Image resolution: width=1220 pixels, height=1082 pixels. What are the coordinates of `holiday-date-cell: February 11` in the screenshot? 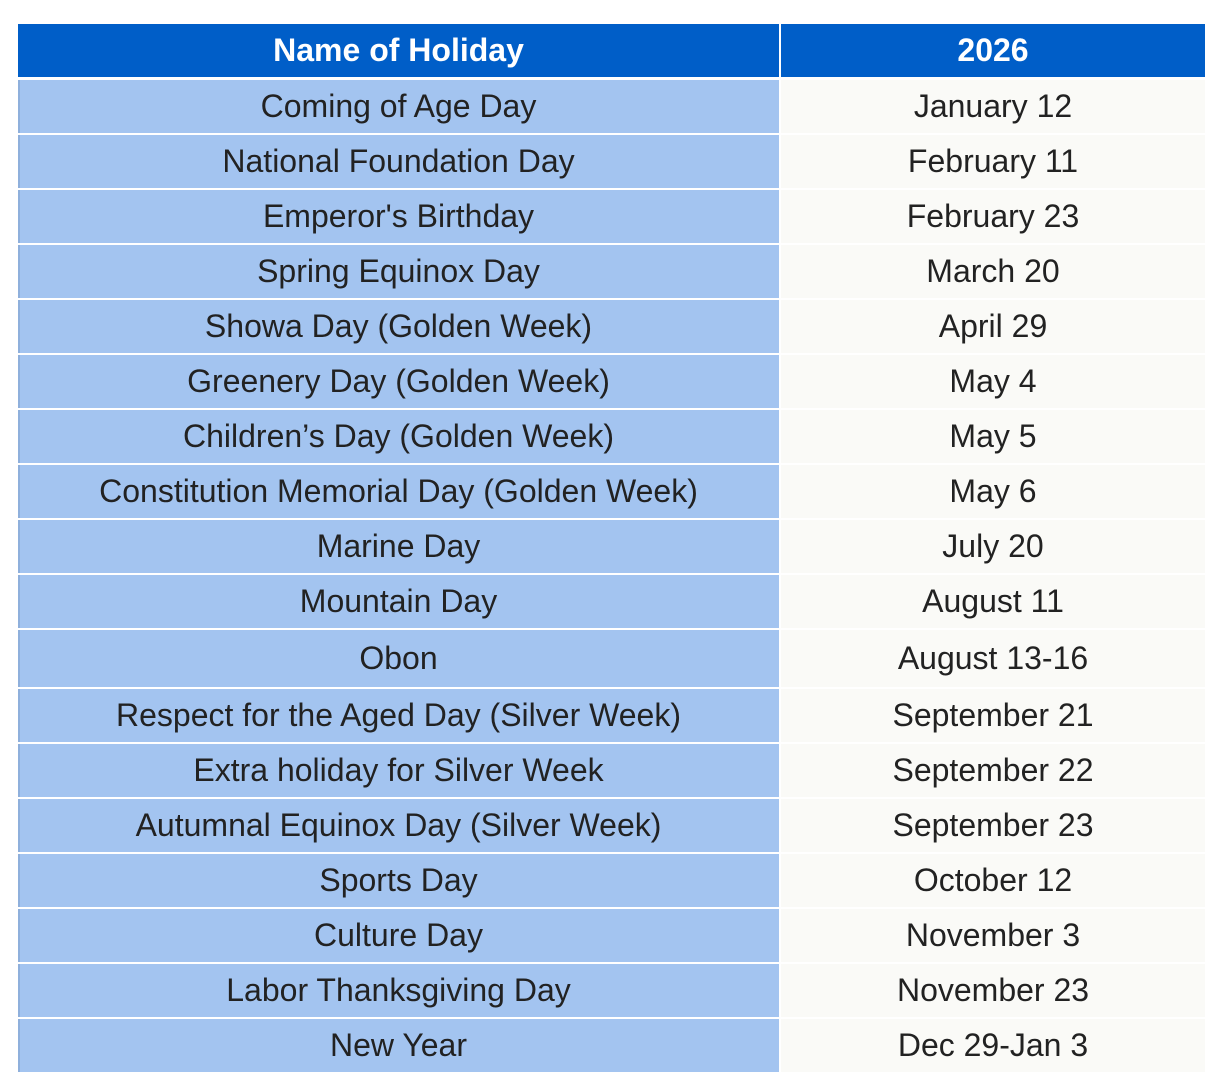 It's located at (993, 162).